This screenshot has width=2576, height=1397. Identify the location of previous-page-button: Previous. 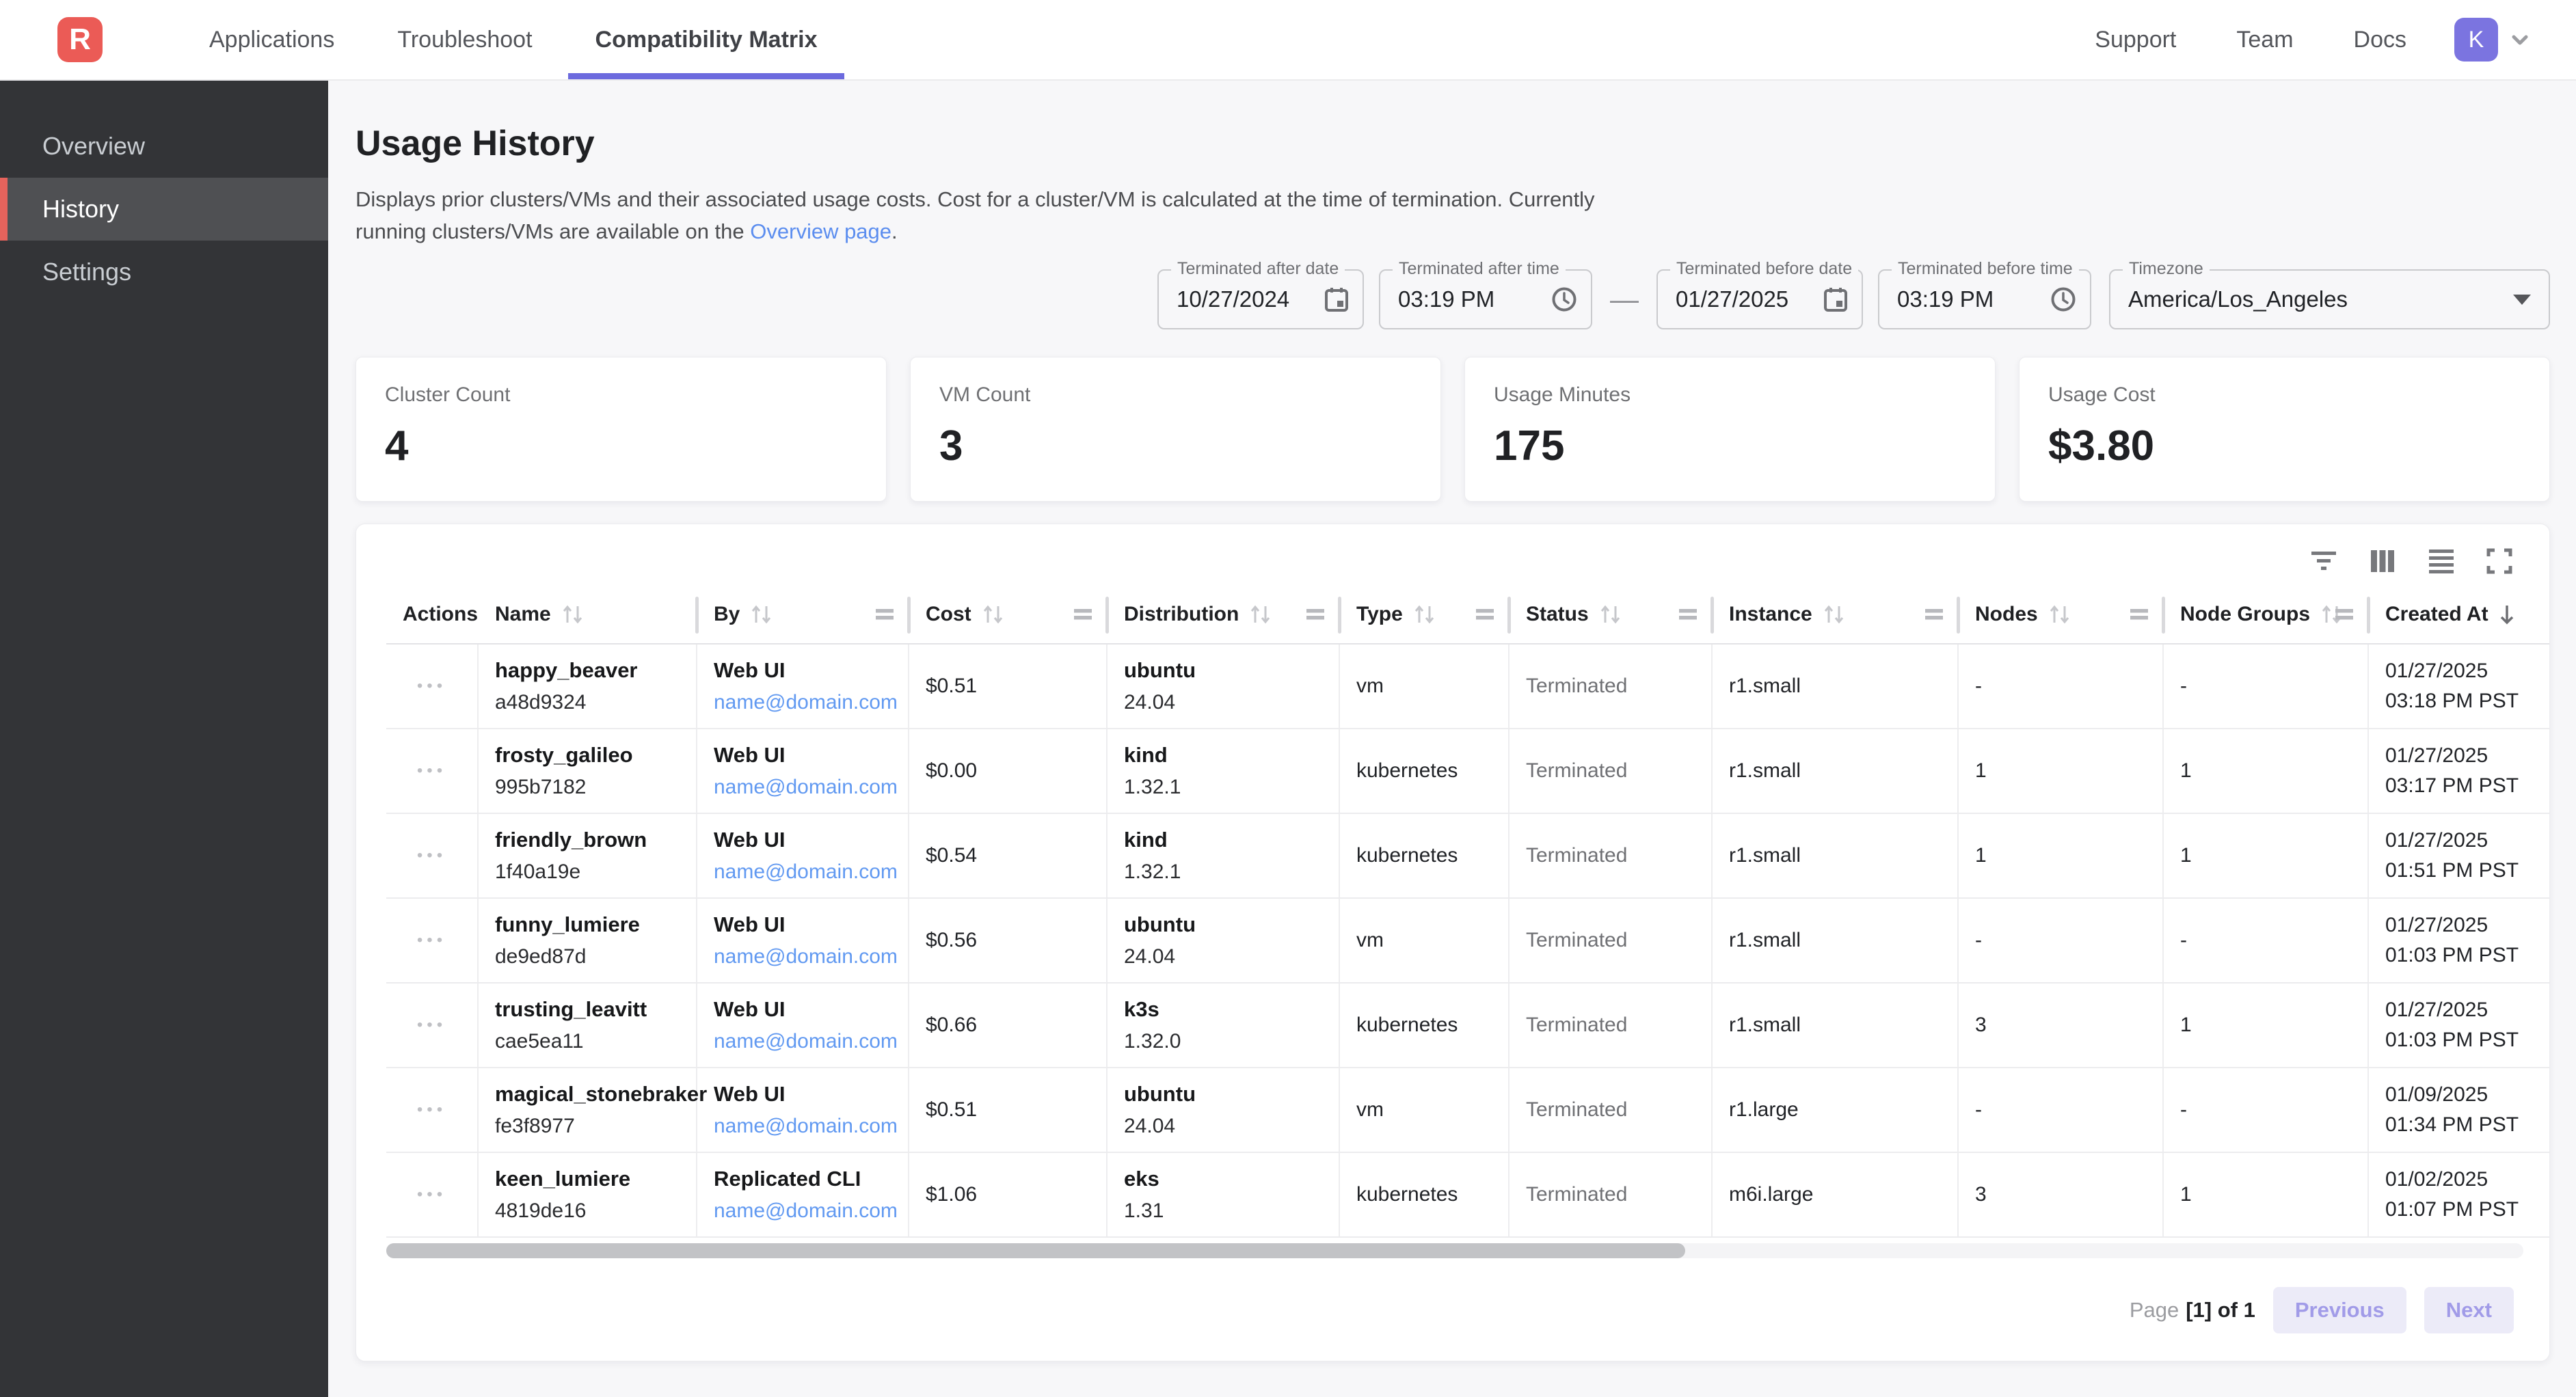
(2339, 1310).